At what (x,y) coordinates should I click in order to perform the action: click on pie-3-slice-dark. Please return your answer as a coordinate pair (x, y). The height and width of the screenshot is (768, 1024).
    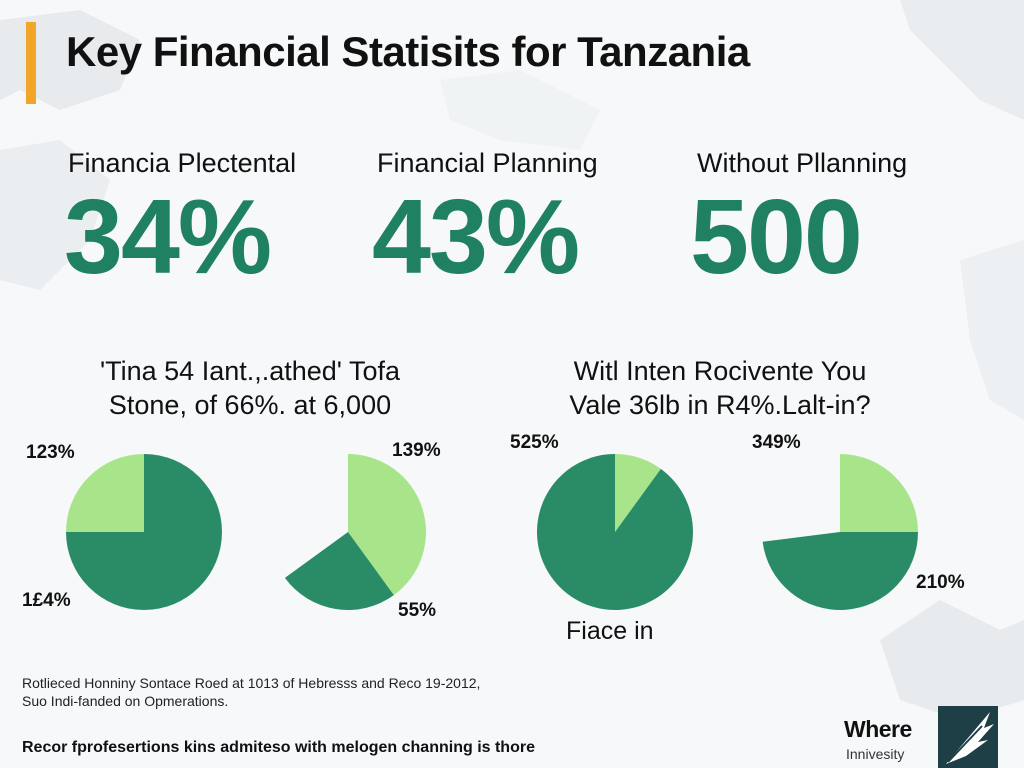
    Looking at the image, I should click on (615, 532).